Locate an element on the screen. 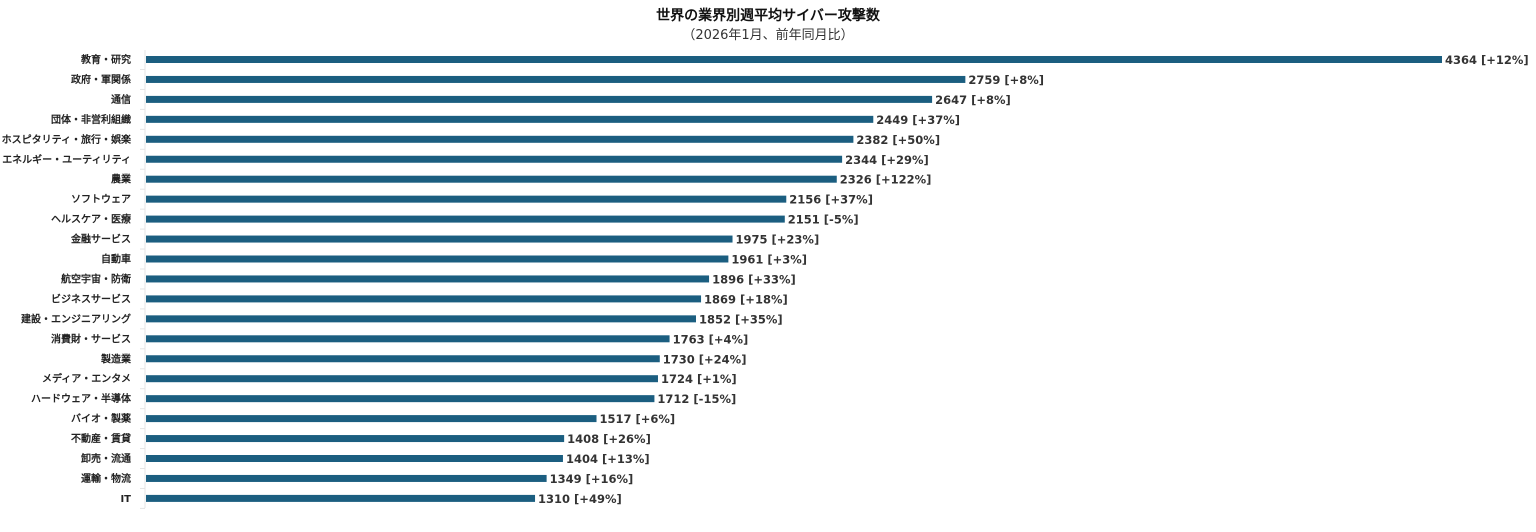 The image size is (1536, 532). data-label: 2156 [+37%] is located at coordinates (831, 200).